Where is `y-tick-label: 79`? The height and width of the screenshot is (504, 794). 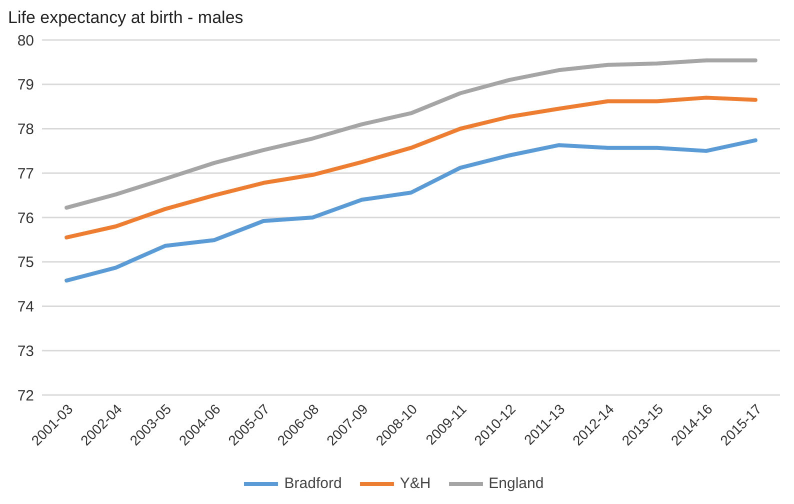
y-tick-label: 79 is located at coordinates (25, 85).